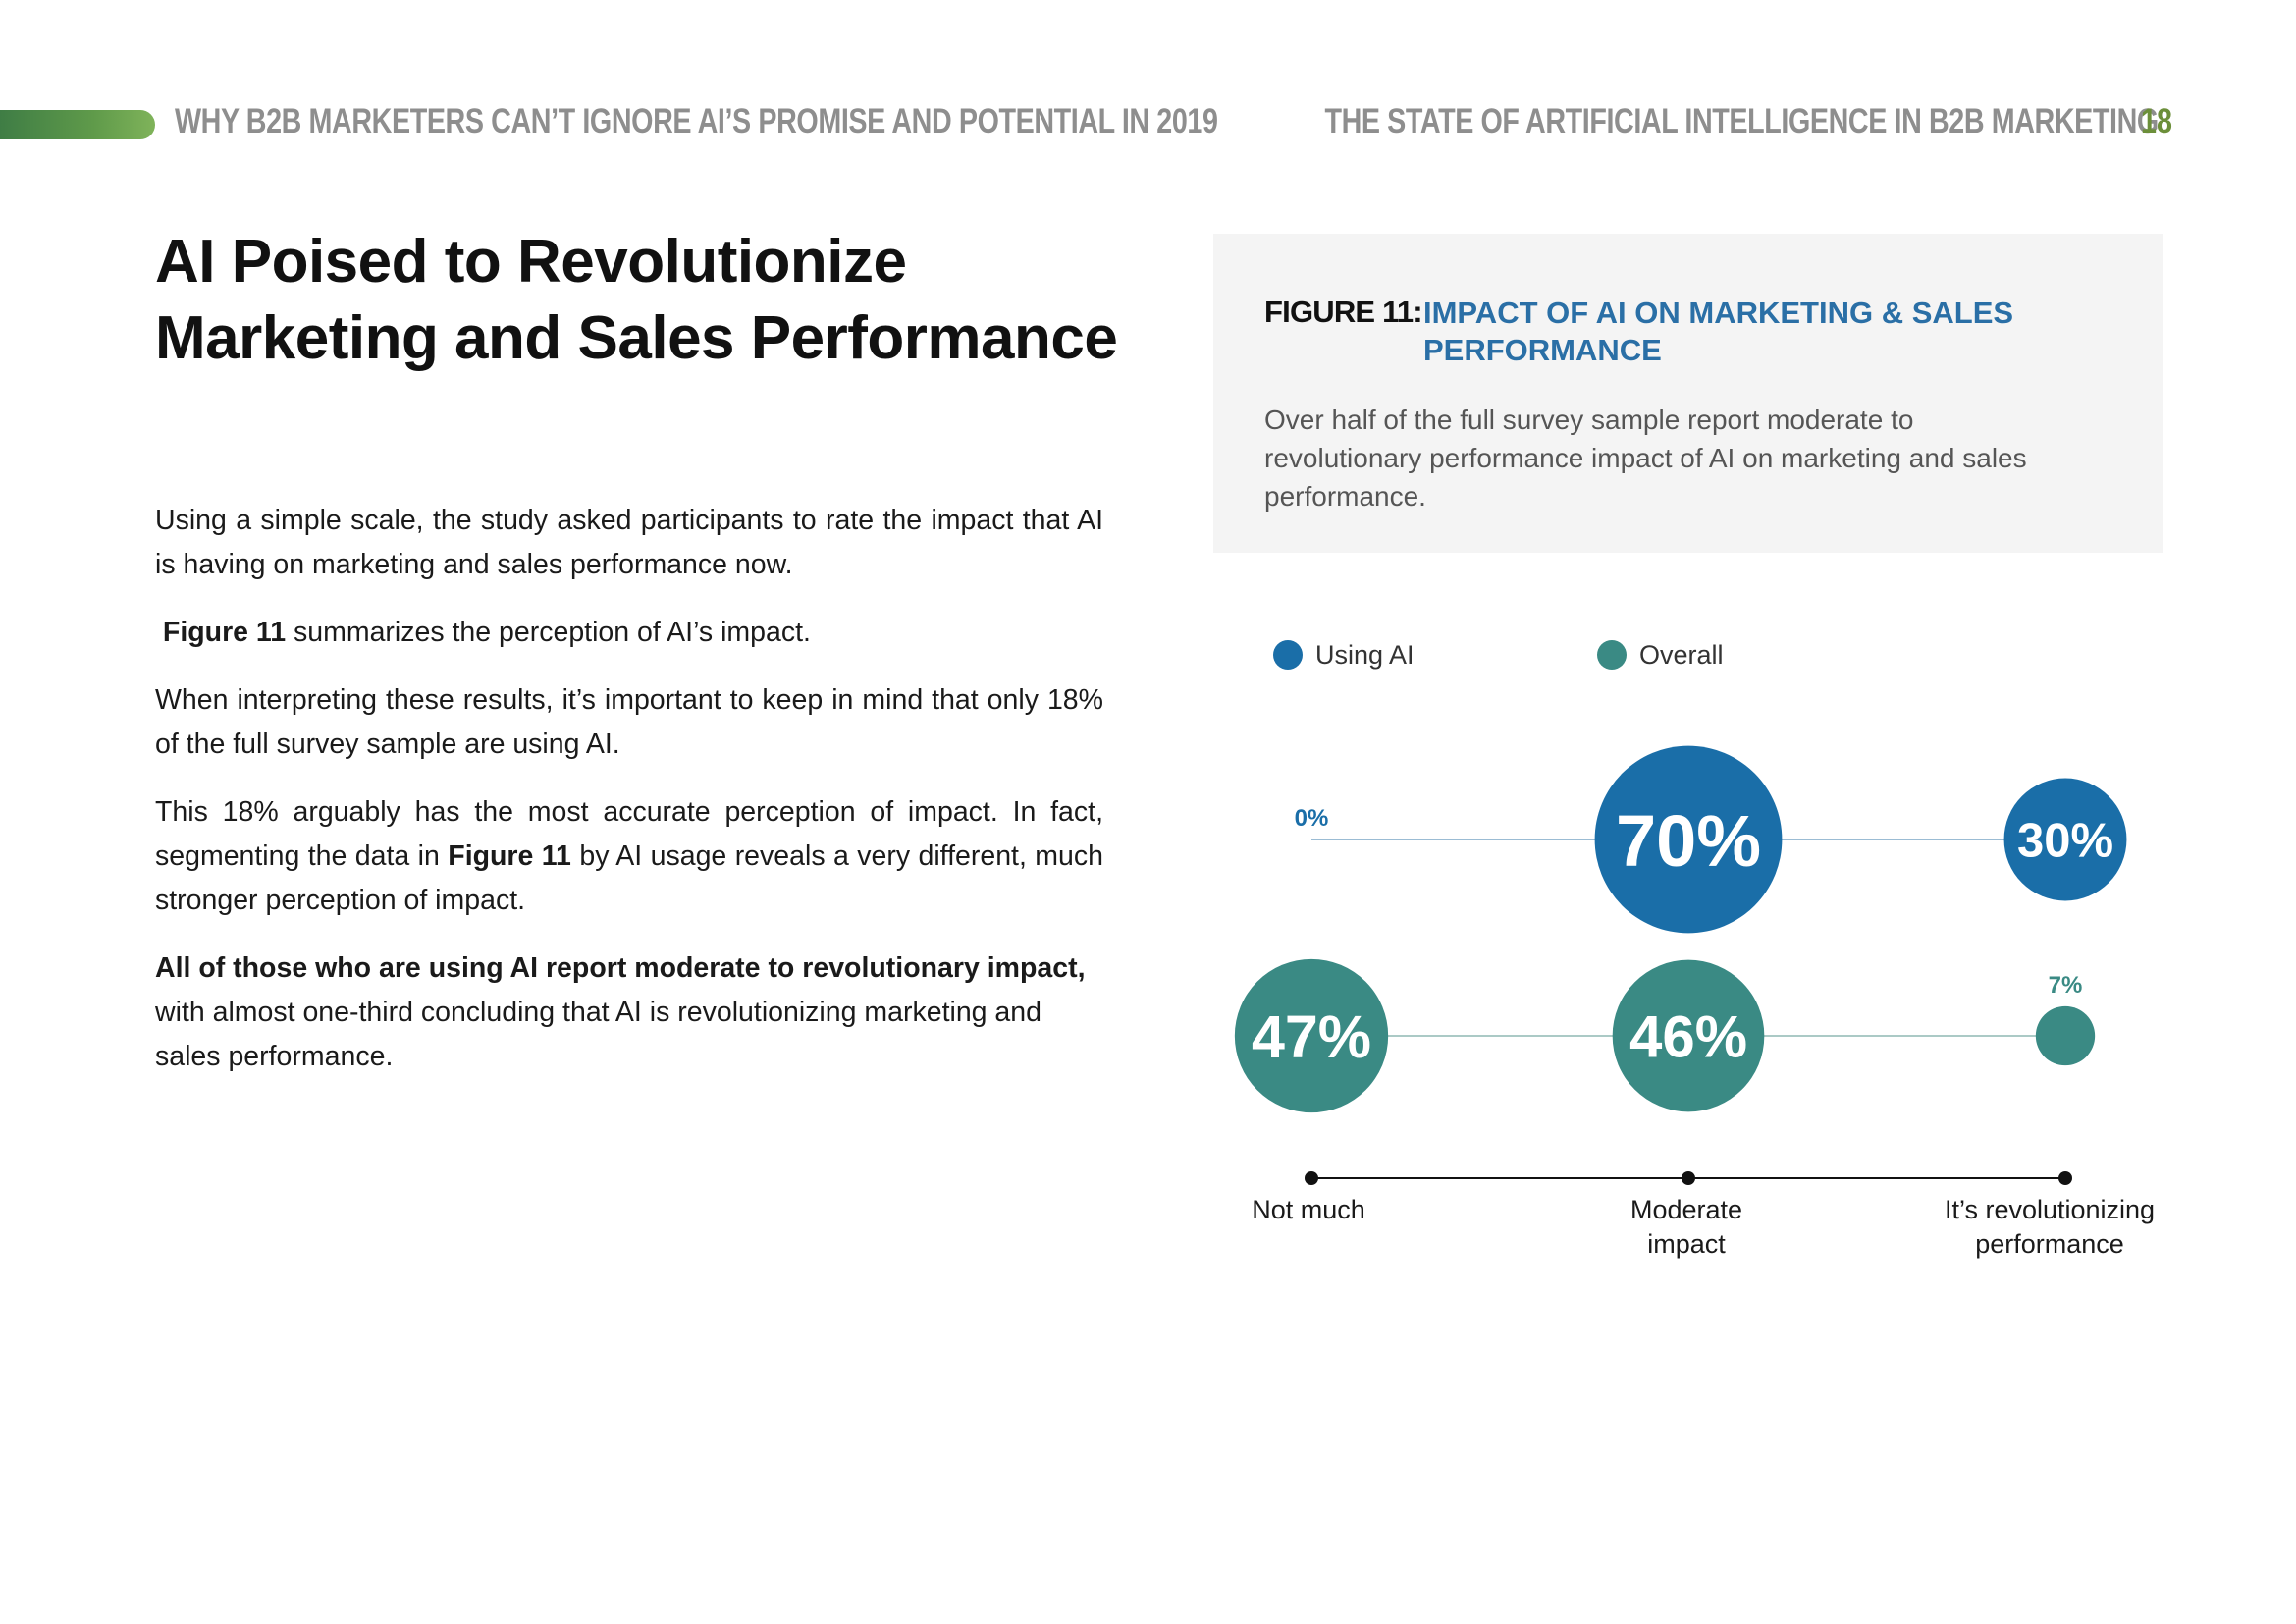 This screenshot has width=2296, height=1624. What do you see at coordinates (1288, 655) in the screenshot?
I see `legend-marker-using-ai` at bounding box center [1288, 655].